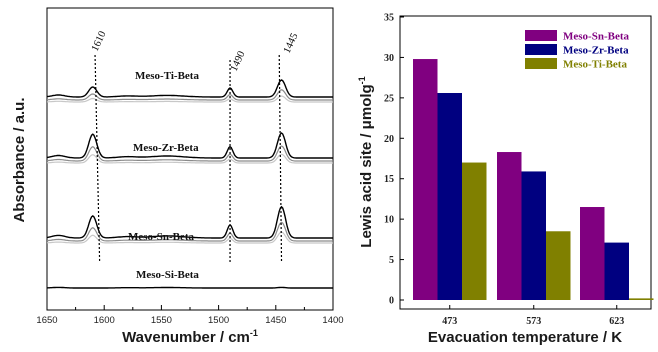  What do you see at coordinates (596, 37) in the screenshot?
I see `legend-label: Meso-Sn-Beta` at bounding box center [596, 37].